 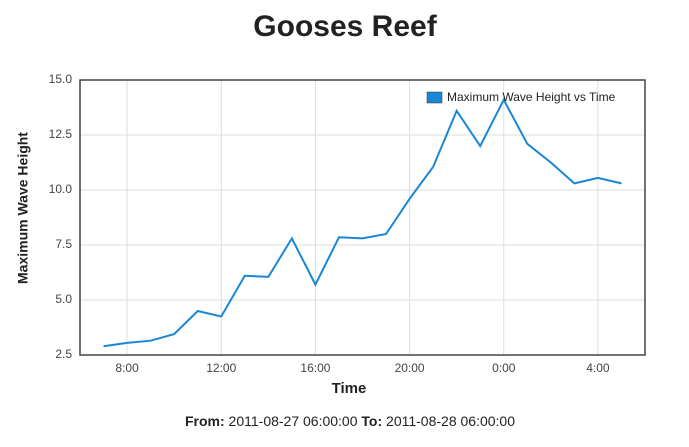 I want to click on chart-title: Gooses Reef, so click(x=345, y=26).